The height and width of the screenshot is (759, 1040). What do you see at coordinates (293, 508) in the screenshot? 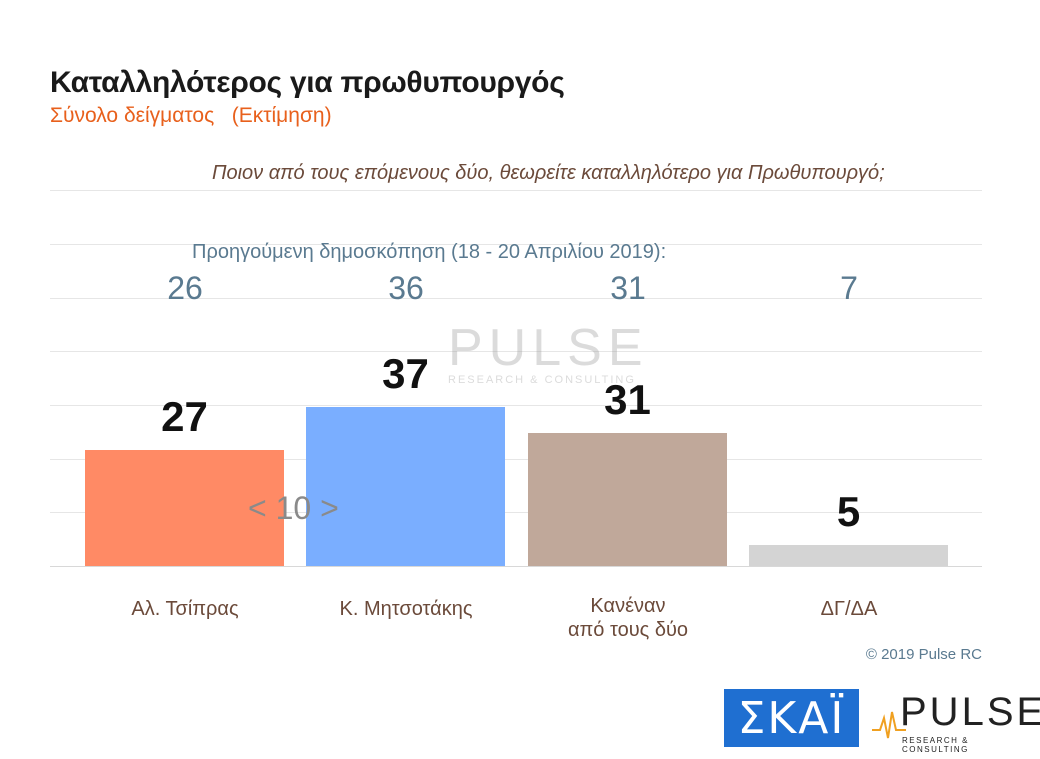
I see `difference-annotation: < 10 >` at bounding box center [293, 508].